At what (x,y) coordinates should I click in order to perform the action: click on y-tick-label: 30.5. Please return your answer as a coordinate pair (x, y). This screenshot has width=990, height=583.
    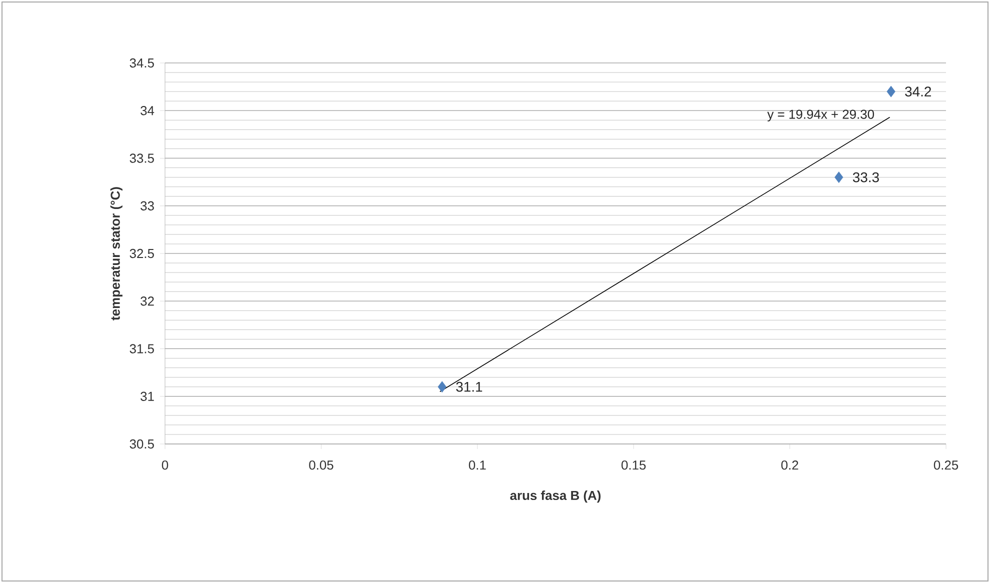
    Looking at the image, I should click on (142, 444).